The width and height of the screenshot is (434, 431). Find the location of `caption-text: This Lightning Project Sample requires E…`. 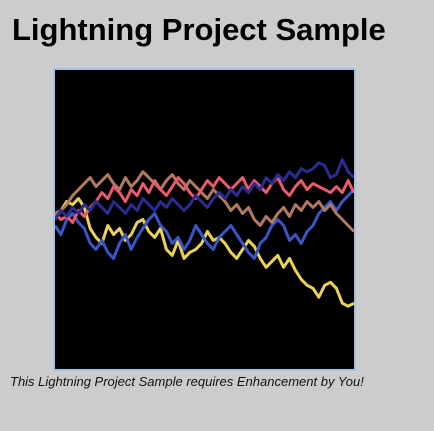

caption-text: This Lightning Project Sample requires E… is located at coordinates (187, 381).